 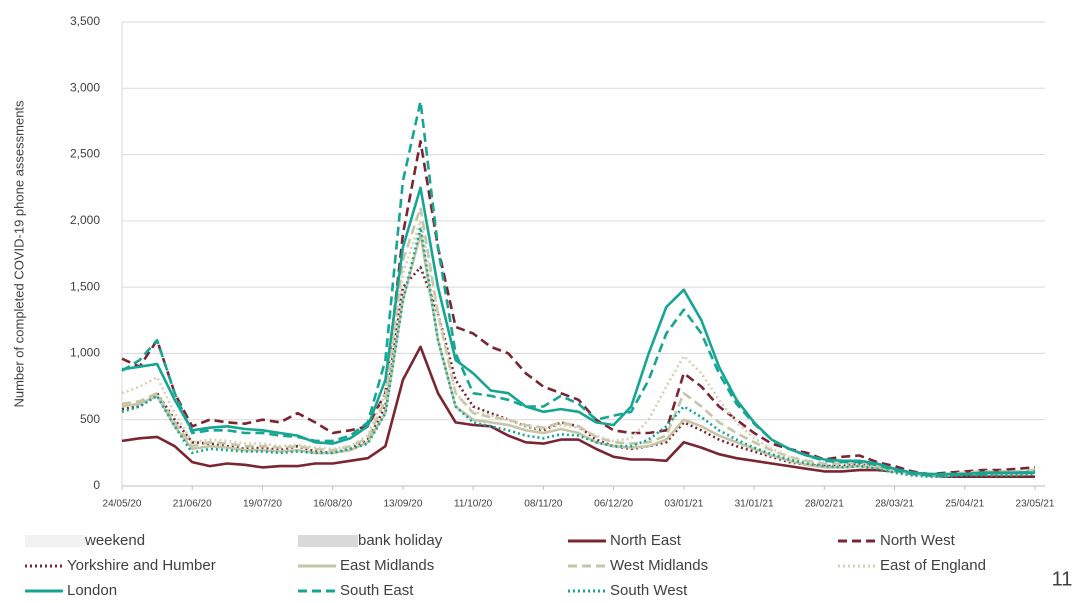 I want to click on y-tick-label: 3,500, so click(x=85, y=21).